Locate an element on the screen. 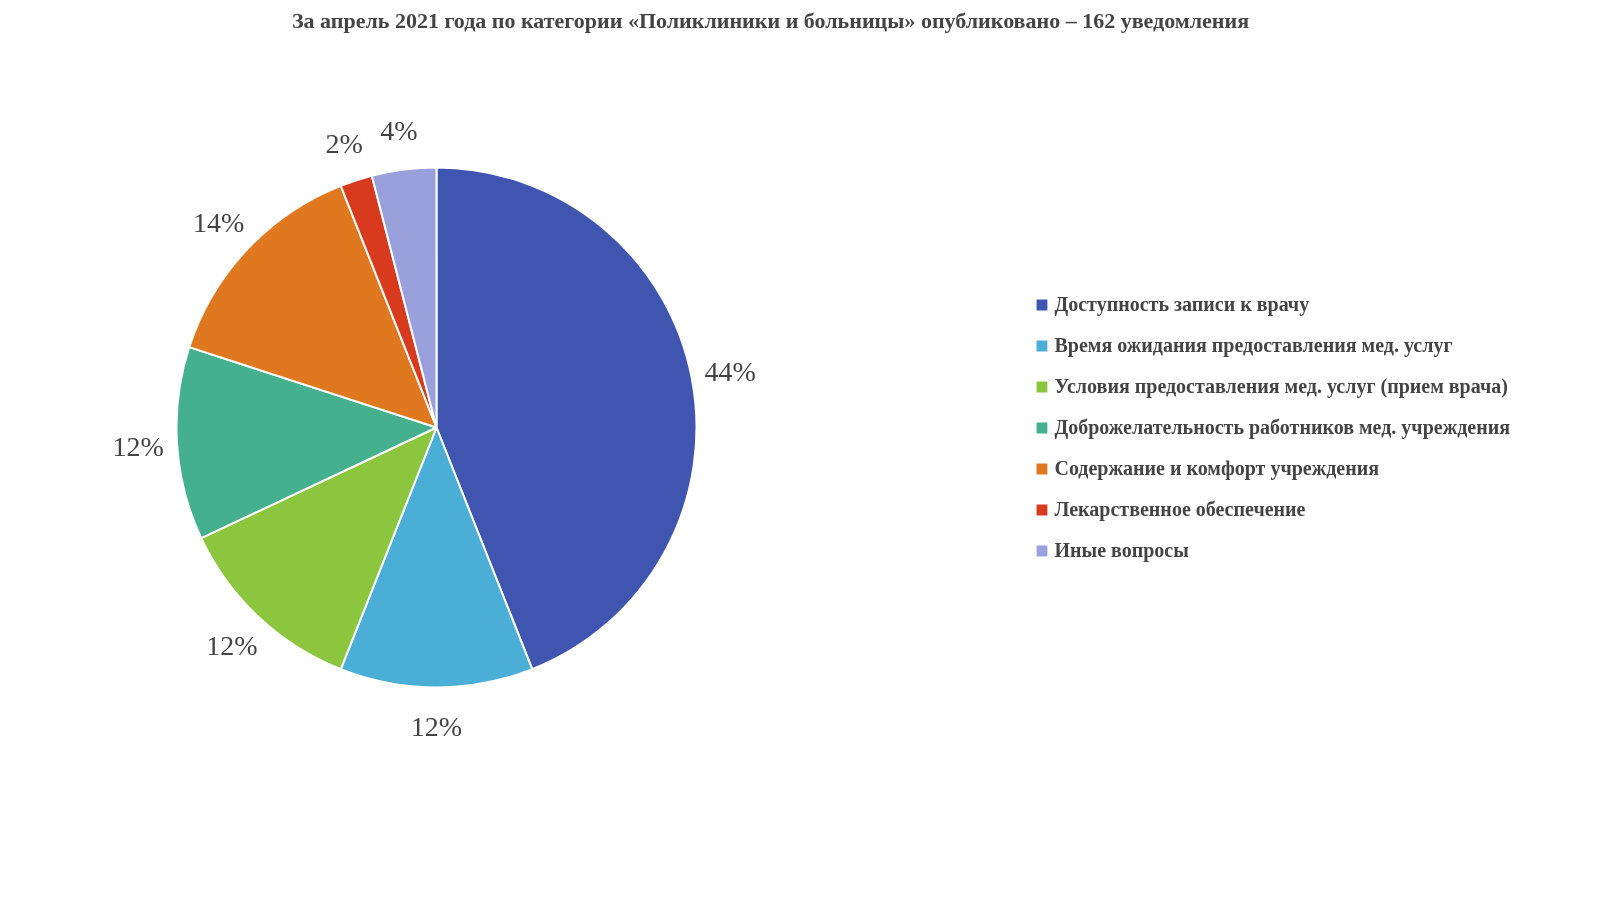 Image resolution: width=1600 pixels, height=900 pixels. legend-label: Содержание и комфорт учреждения is located at coordinates (1217, 468).